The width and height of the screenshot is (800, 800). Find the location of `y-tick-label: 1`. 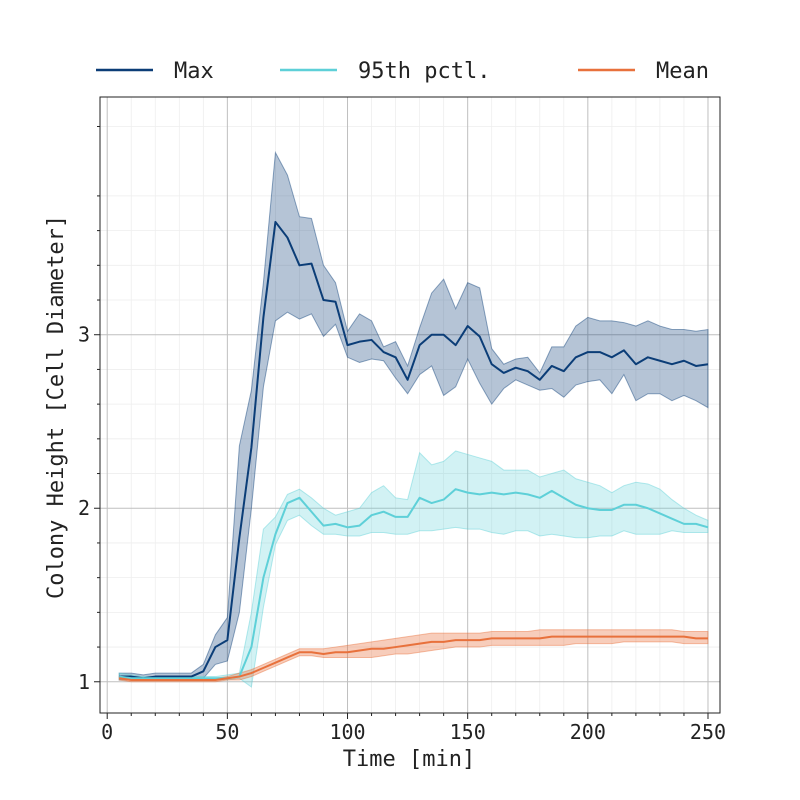

y-tick-label: 1 is located at coordinates (84, 682).